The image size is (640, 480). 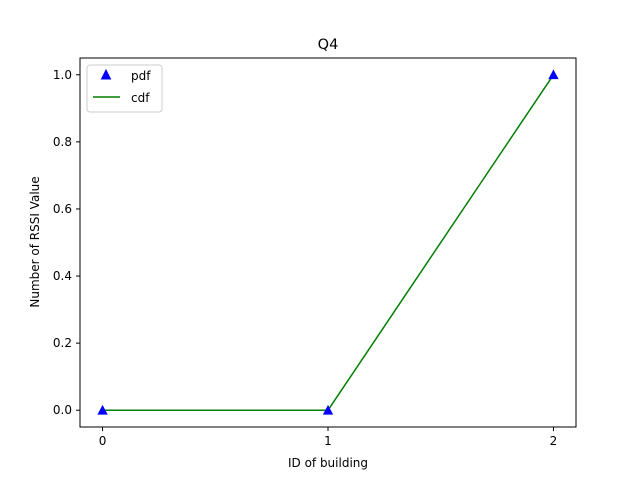 What do you see at coordinates (62, 75) in the screenshot?
I see `y-tick-label: 1.0` at bounding box center [62, 75].